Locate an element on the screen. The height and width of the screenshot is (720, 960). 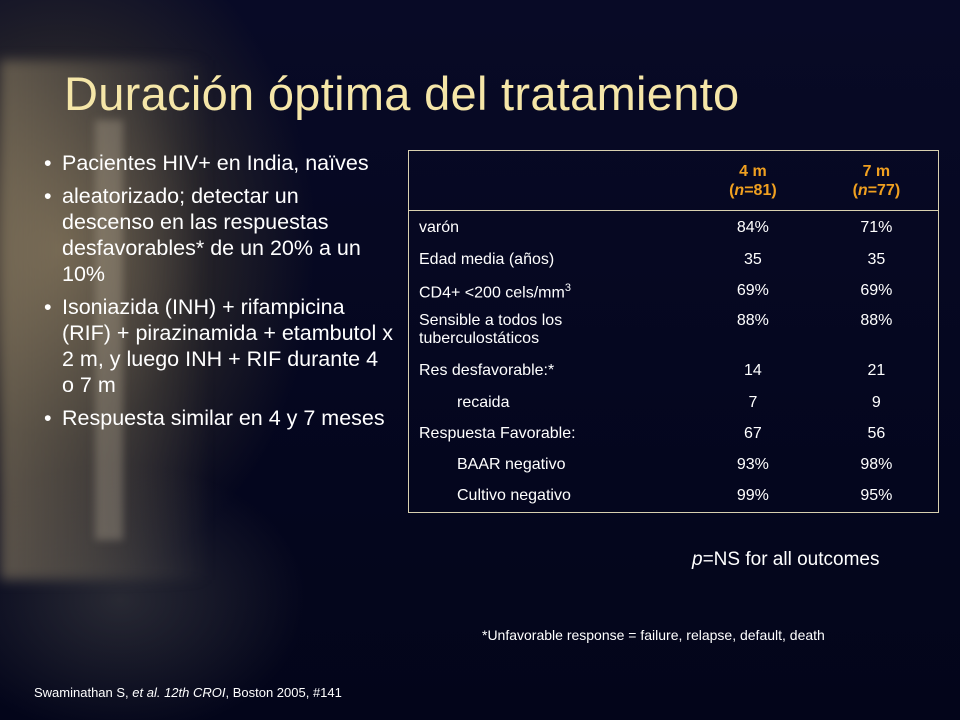
table-row: BAAR negativo 93% 98% is located at coordinates (674, 465).